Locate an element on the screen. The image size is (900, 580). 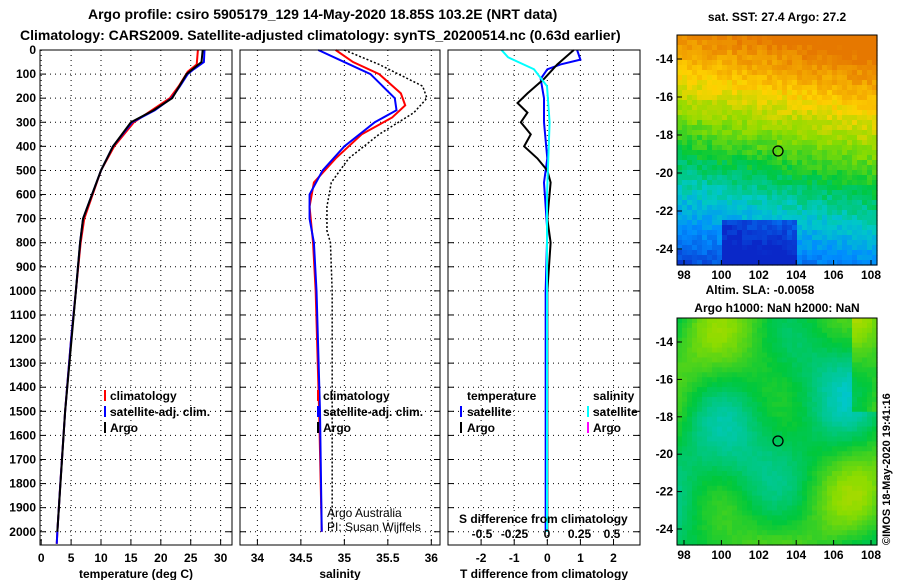
legend-label: satellite is located at coordinates (489, 412).